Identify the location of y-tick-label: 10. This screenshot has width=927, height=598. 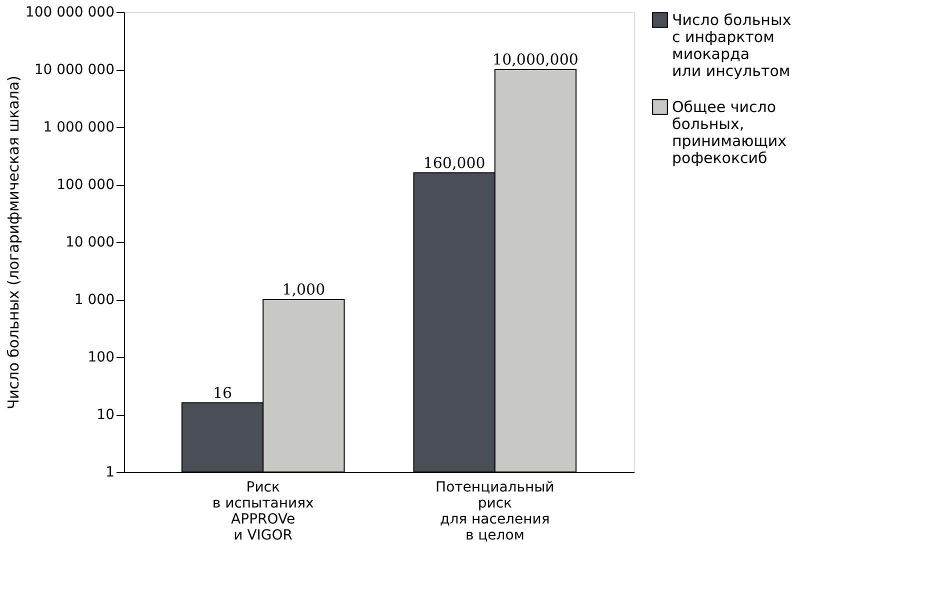
(105, 415).